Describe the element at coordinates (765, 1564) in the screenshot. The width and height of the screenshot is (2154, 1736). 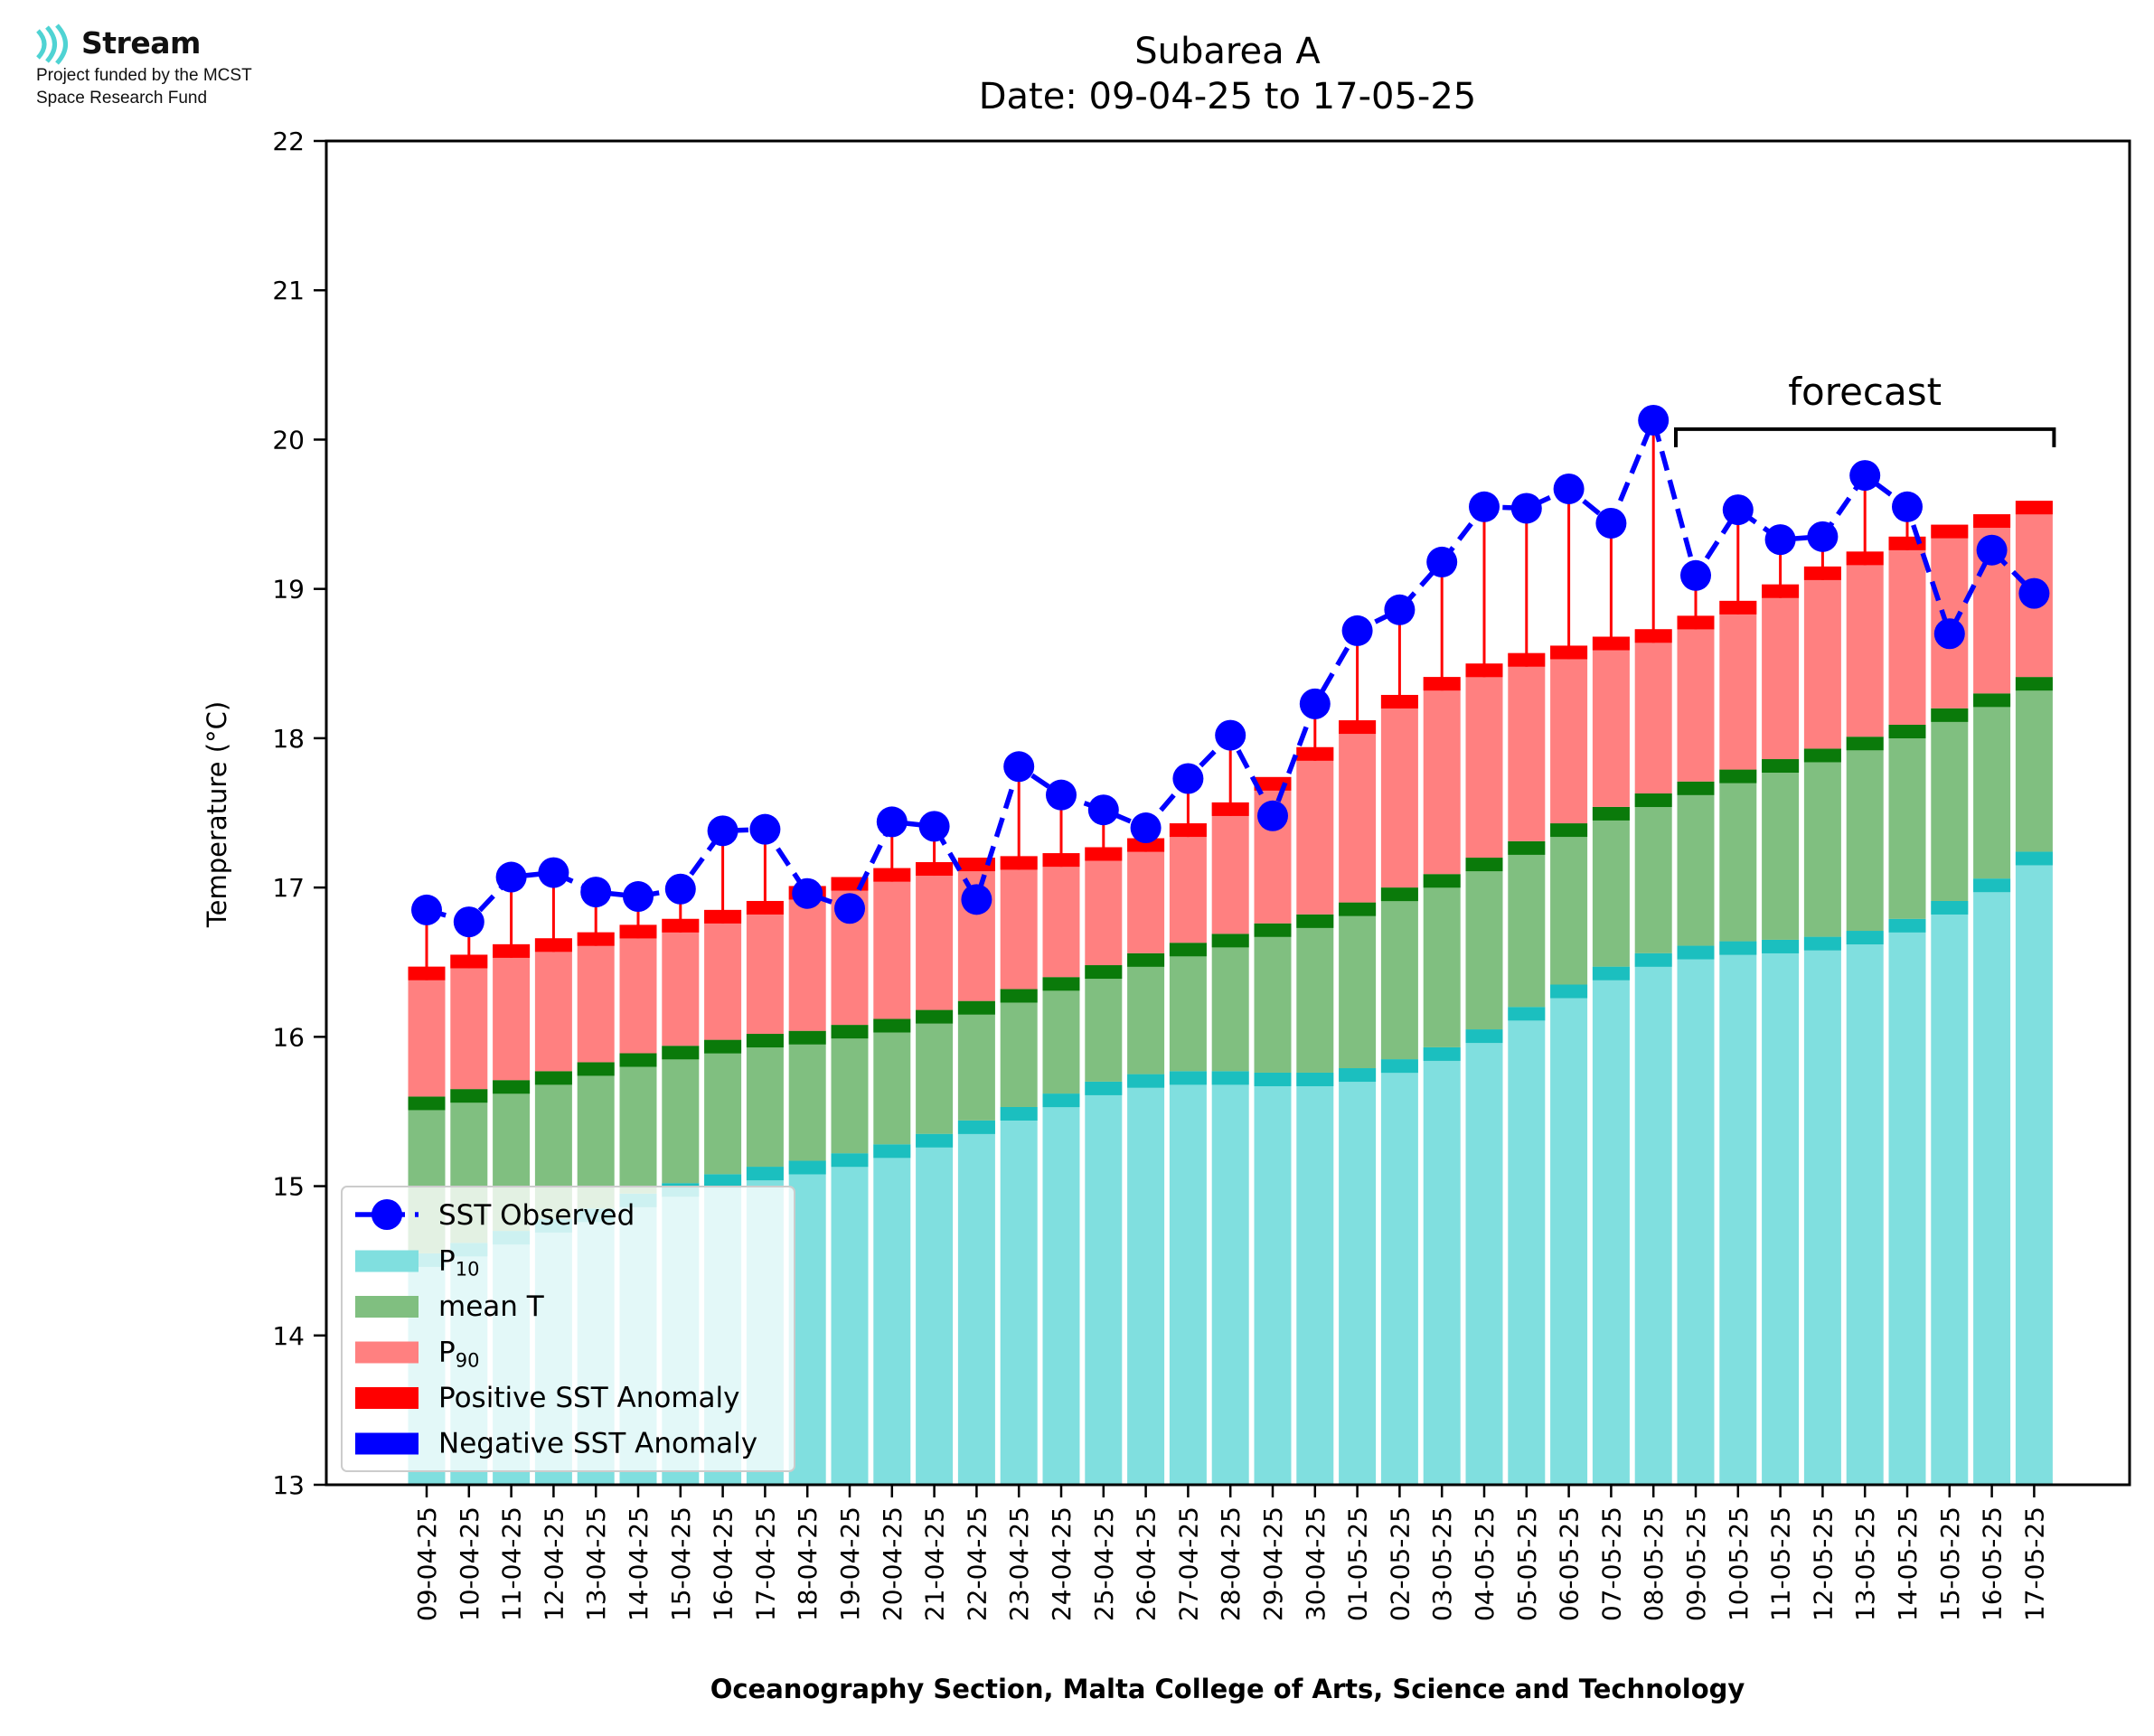
I see `x-tick-label: 17-04-25` at that location.